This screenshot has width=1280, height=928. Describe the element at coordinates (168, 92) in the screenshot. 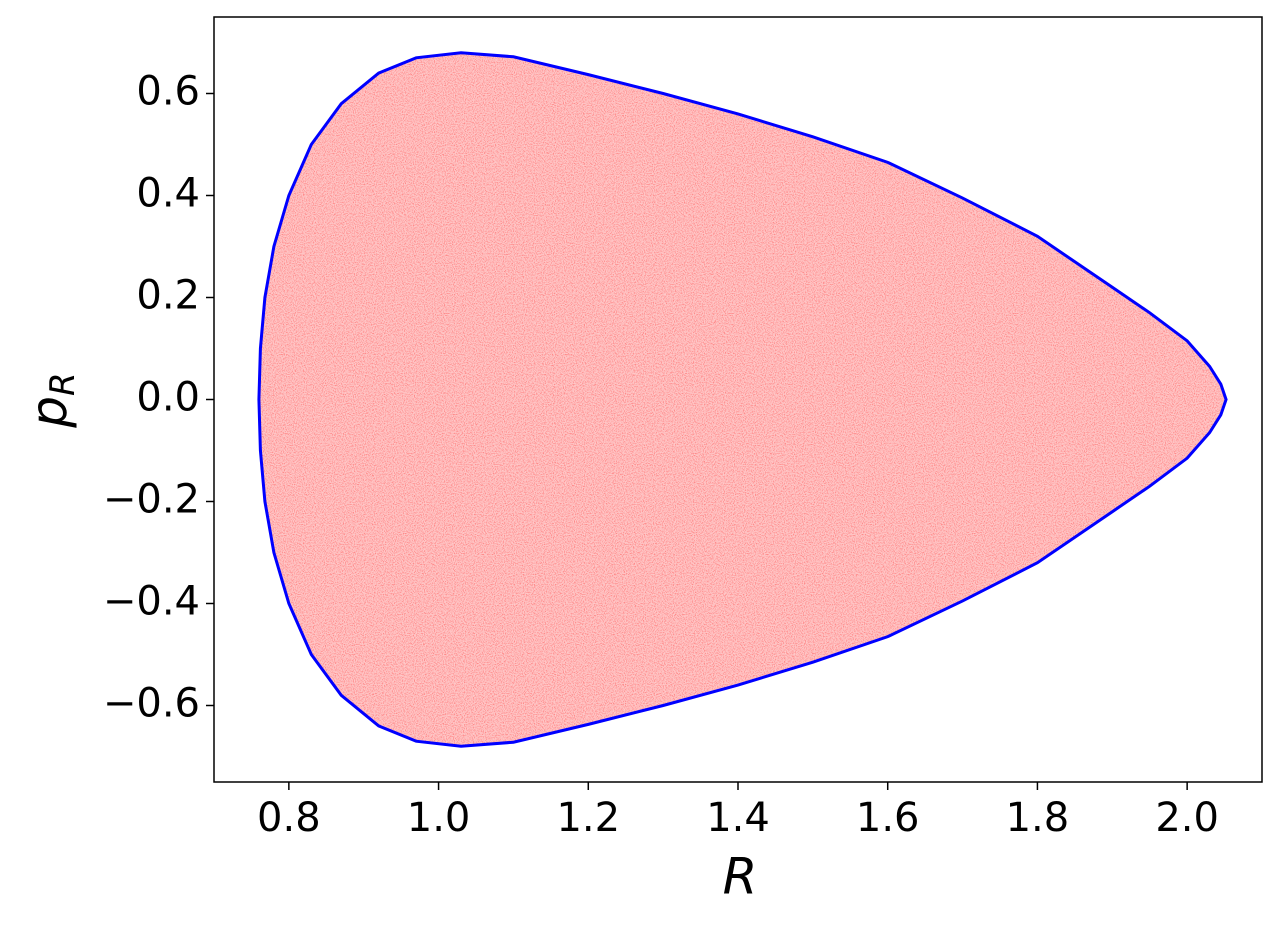

I see `y-tick-label: 0.6` at that location.